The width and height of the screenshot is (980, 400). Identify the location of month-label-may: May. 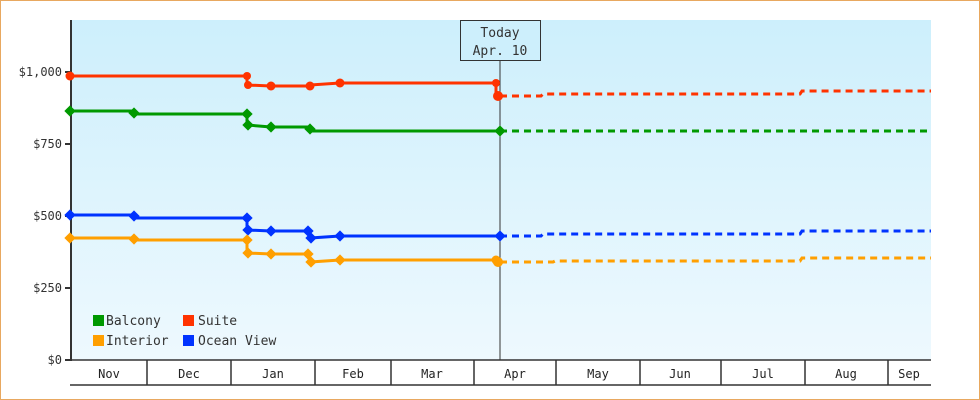
(598, 374).